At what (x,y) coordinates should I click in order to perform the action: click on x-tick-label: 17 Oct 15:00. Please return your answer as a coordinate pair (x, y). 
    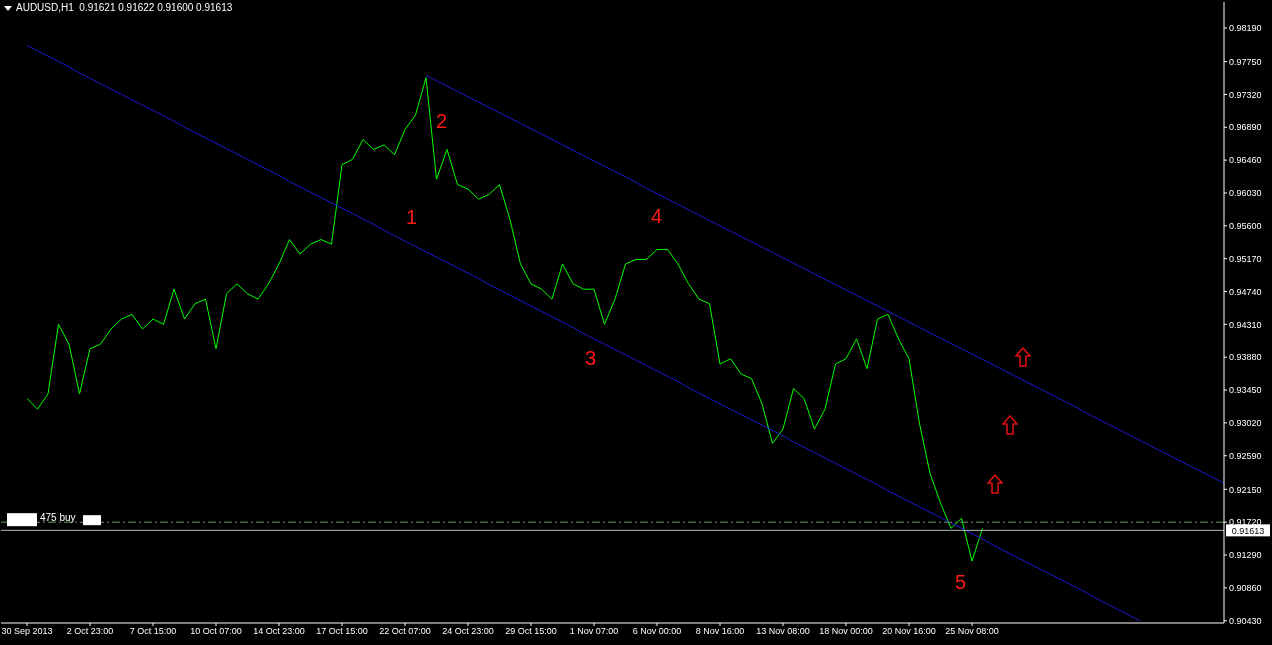
    Looking at the image, I should click on (342, 631).